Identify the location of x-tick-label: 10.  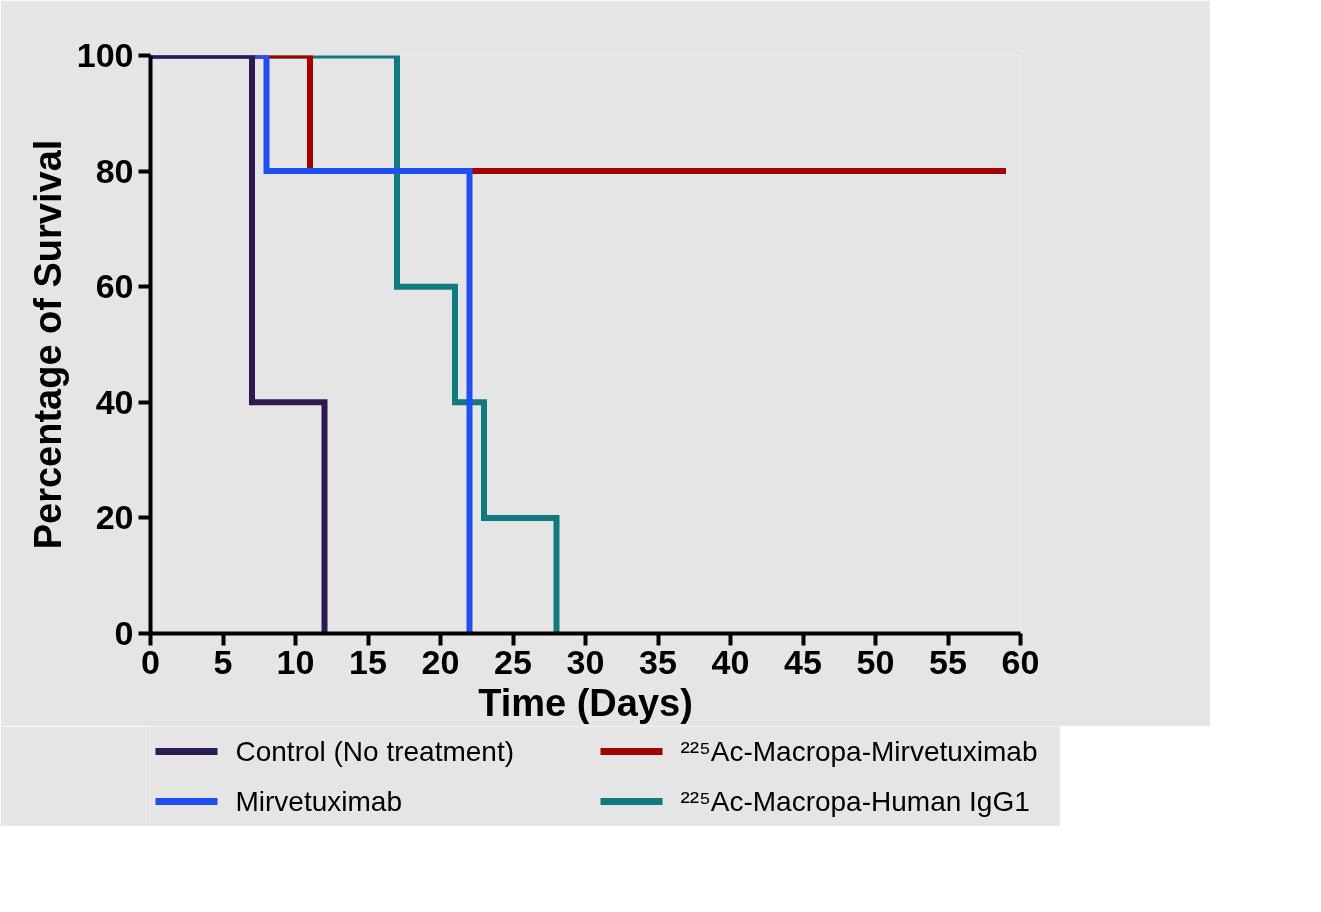
(295, 661).